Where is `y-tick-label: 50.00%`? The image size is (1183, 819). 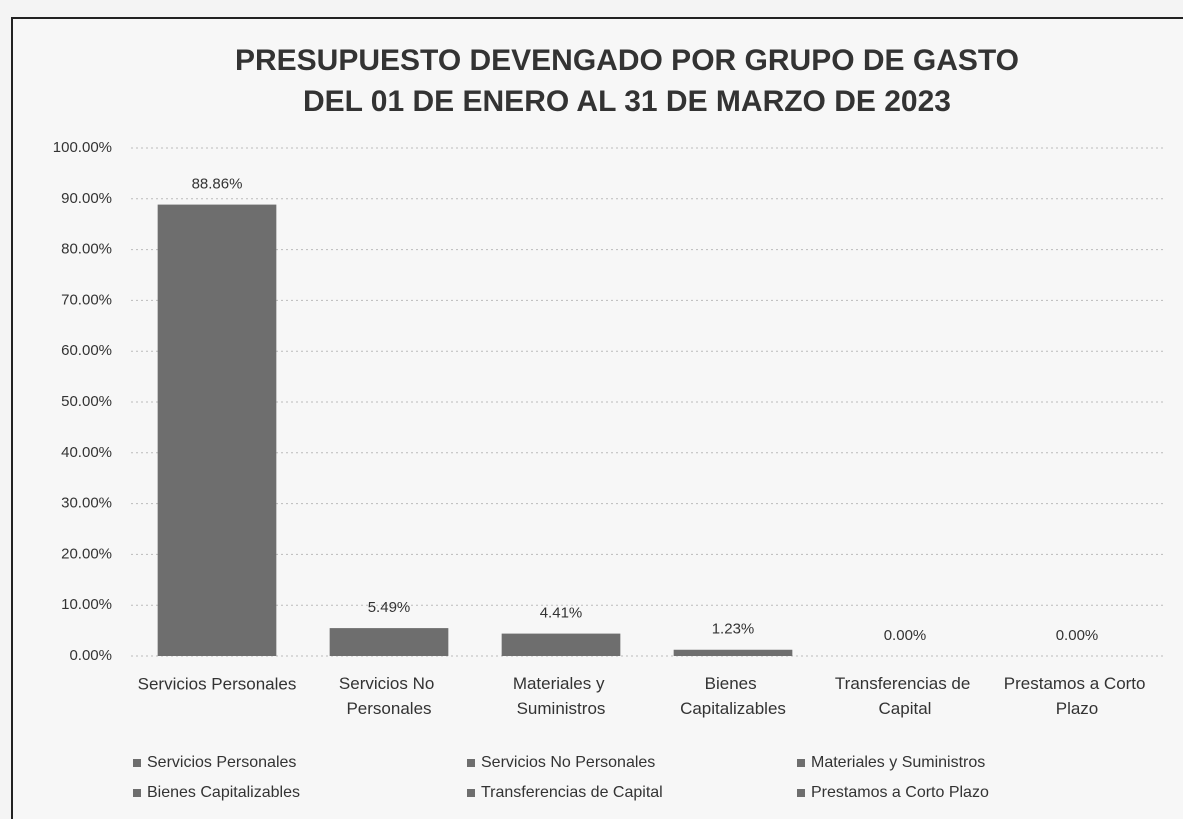 y-tick-label: 50.00% is located at coordinates (86, 401).